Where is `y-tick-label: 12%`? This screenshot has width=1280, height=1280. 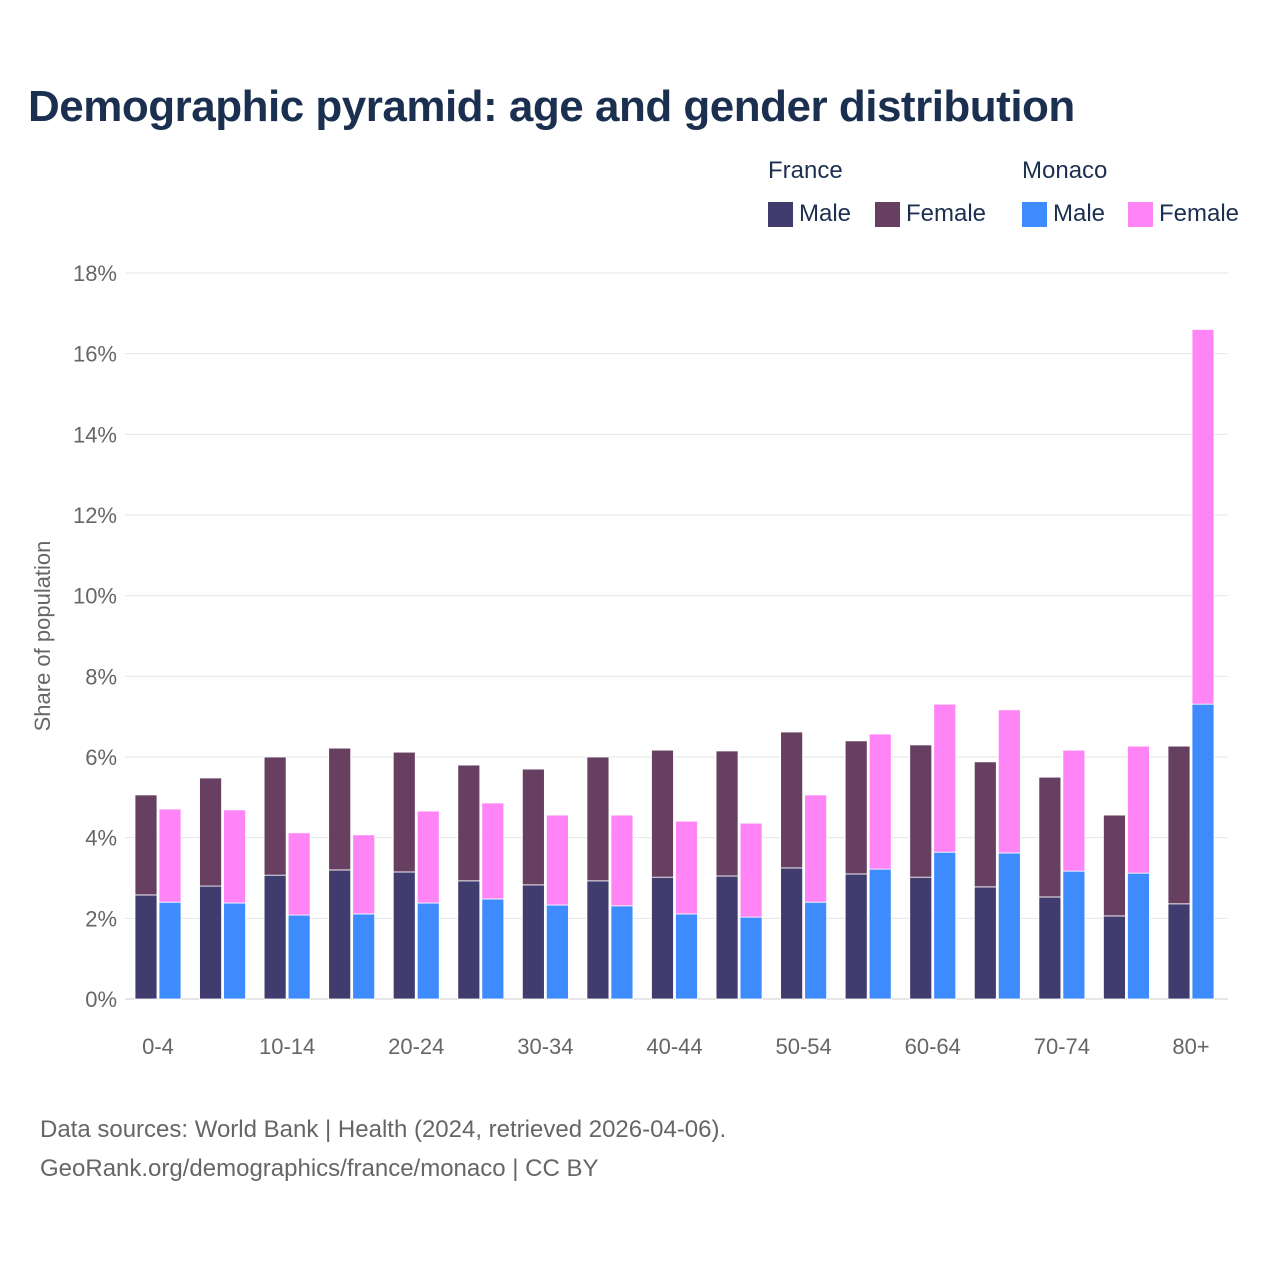
y-tick-label: 12% is located at coordinates (95, 515).